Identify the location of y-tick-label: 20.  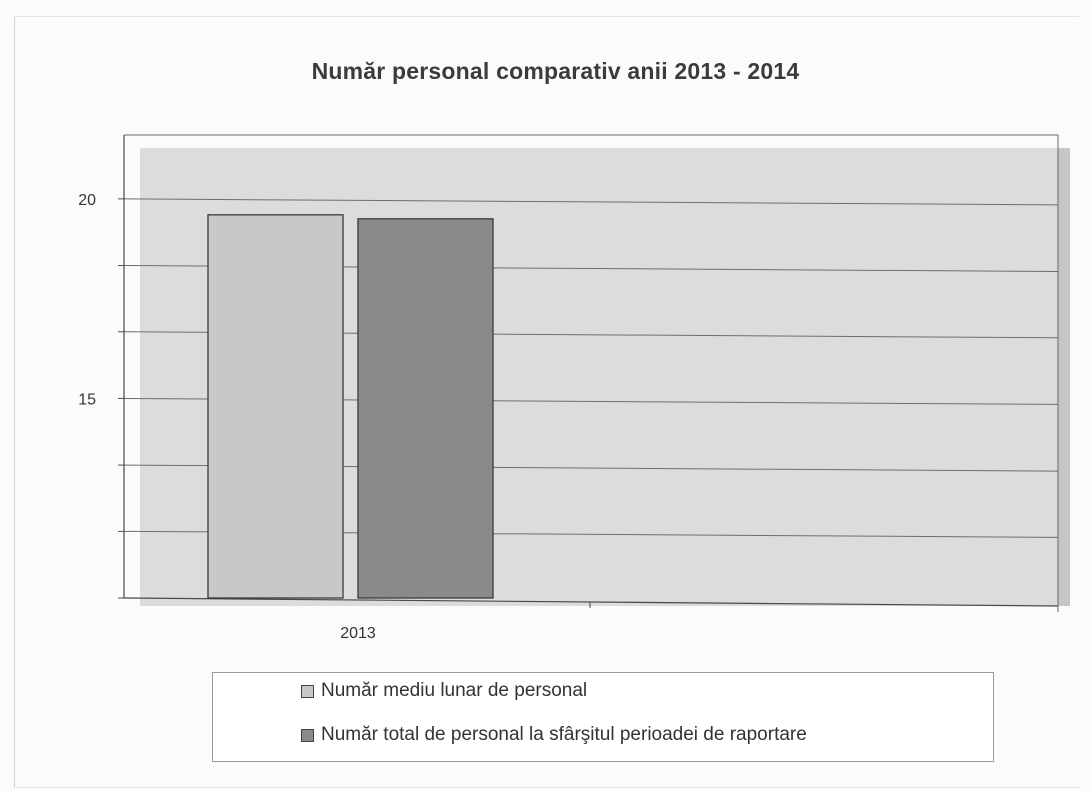
(87, 200).